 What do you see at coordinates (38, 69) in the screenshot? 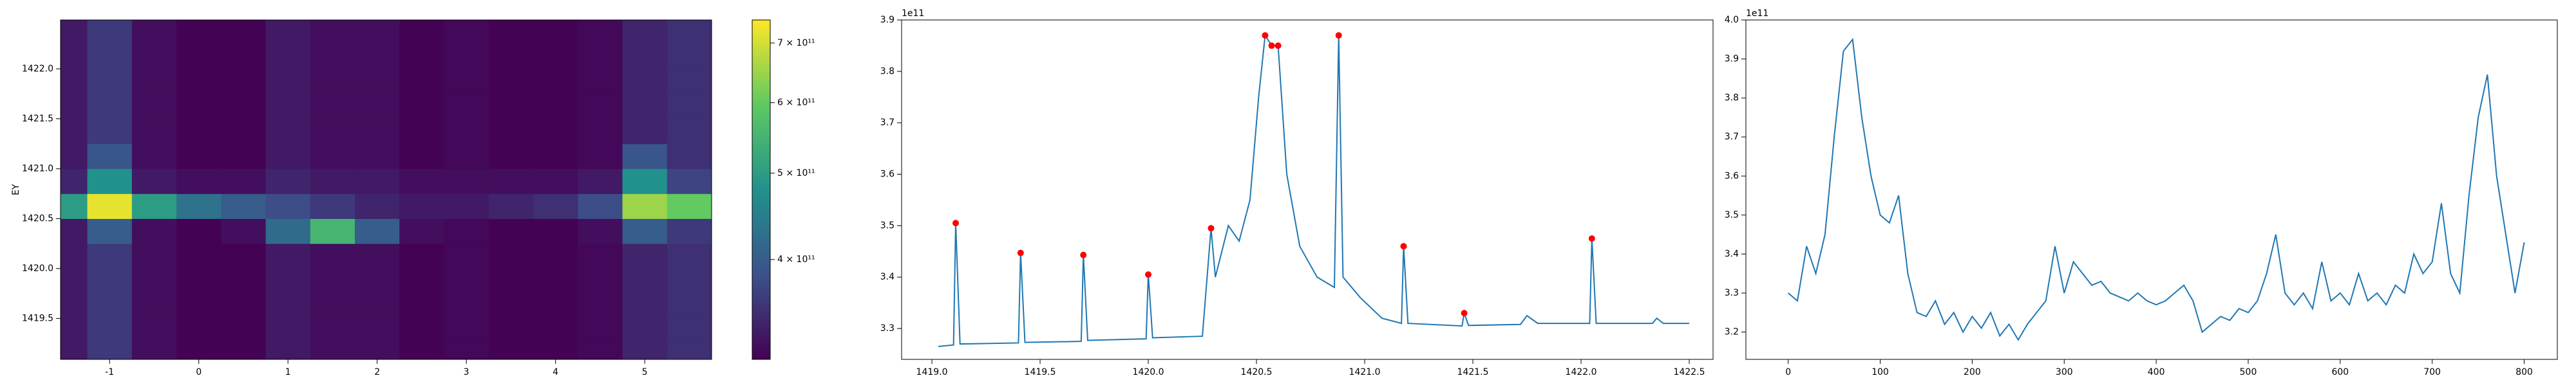
I see `y-tick-label: 1422.0` at bounding box center [38, 69].